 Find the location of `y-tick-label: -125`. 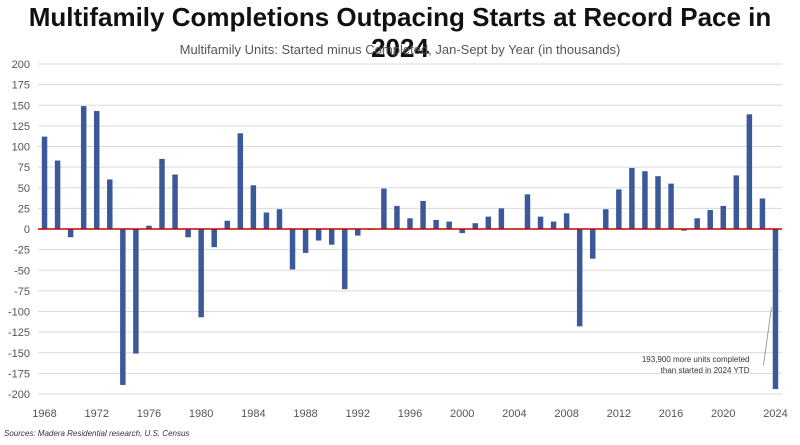

y-tick-label: -125 is located at coordinates (19, 333).